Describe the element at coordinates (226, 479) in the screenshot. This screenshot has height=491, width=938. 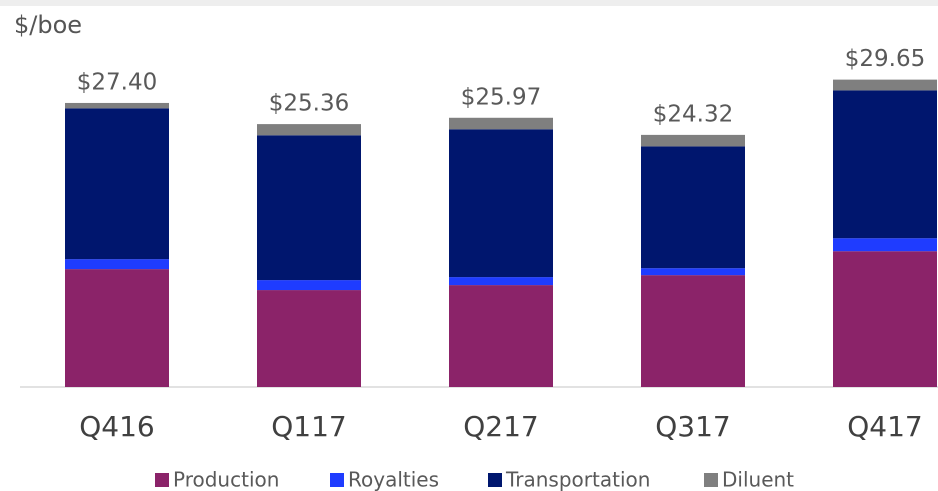
I see `legend-label: Production` at that location.